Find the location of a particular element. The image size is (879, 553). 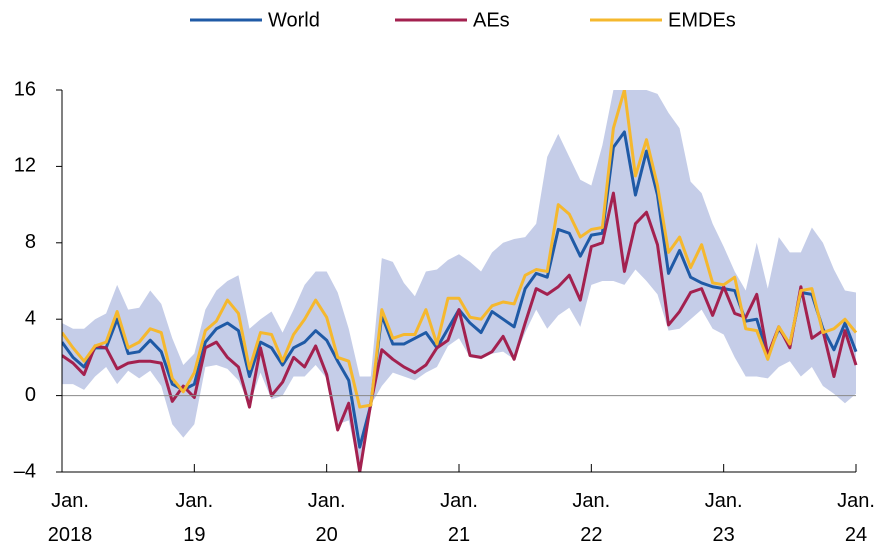

y-tick-label: 4 is located at coordinates (30, 318).